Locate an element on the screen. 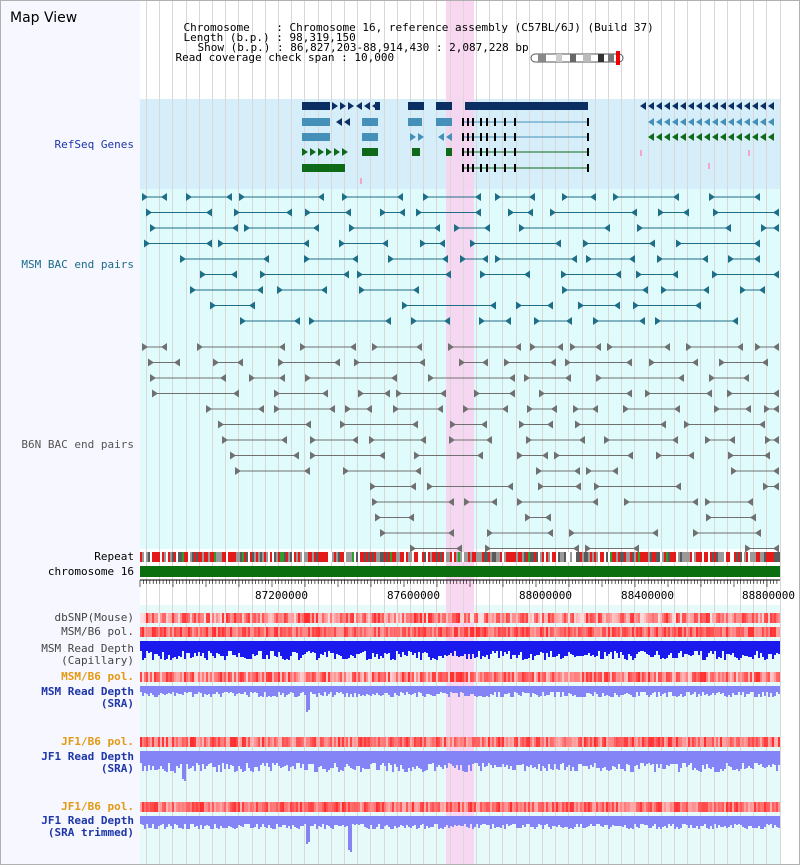 This screenshot has height=865, width=800. label-jf1-b6-pol: JF1/B6 pol. is located at coordinates (97, 741).